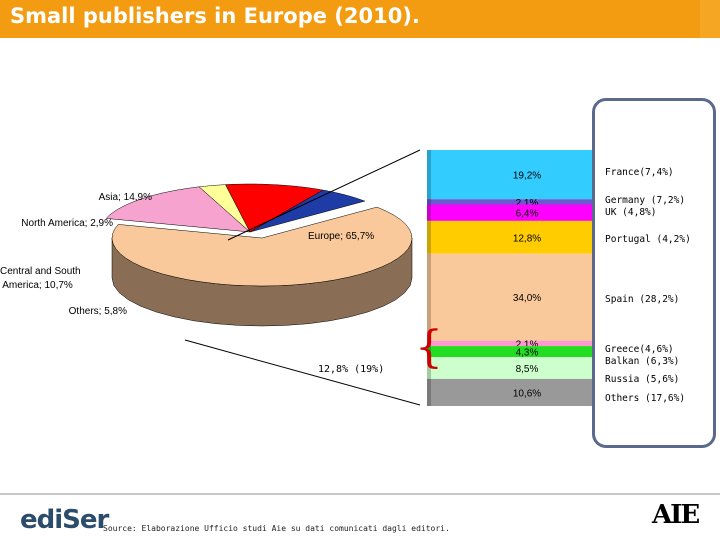 Image resolution: width=720 pixels, height=540 pixels. I want to click on bar-series-label: UK (4,8%), so click(630, 212).